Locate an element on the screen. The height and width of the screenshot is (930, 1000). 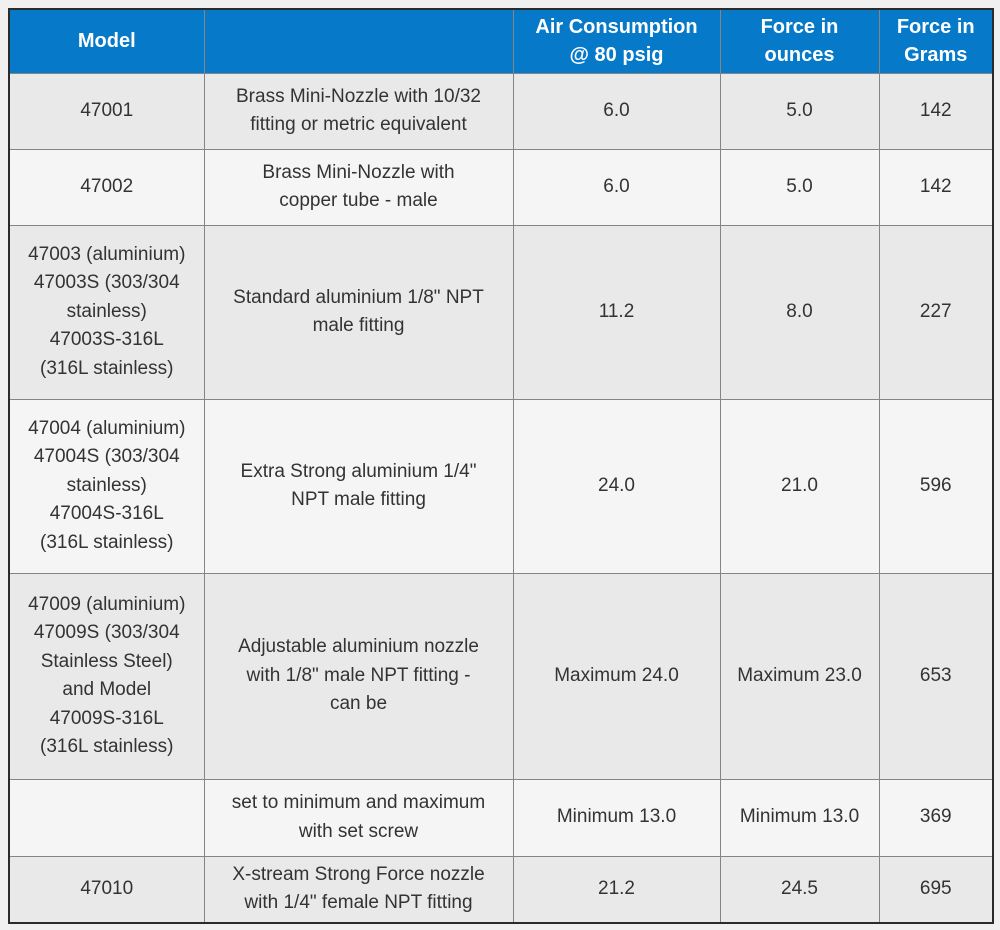
force-ounces-cell: 24.5 is located at coordinates (799, 889).